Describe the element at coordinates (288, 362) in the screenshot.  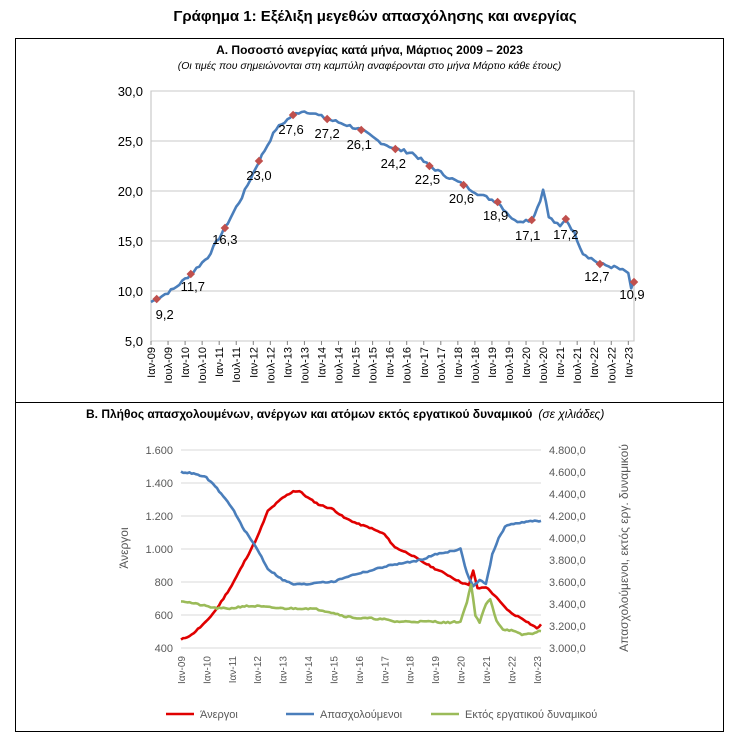
I see `chart-a-x-tick-label: Ιαν-13` at that location.